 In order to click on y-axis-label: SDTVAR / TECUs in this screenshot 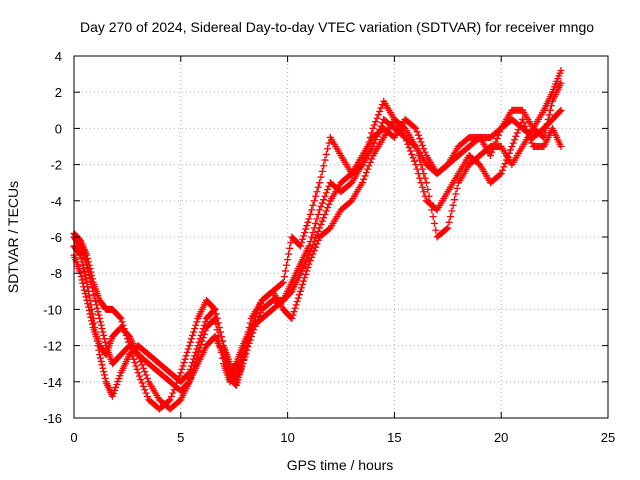, I will do `click(13, 237)`.